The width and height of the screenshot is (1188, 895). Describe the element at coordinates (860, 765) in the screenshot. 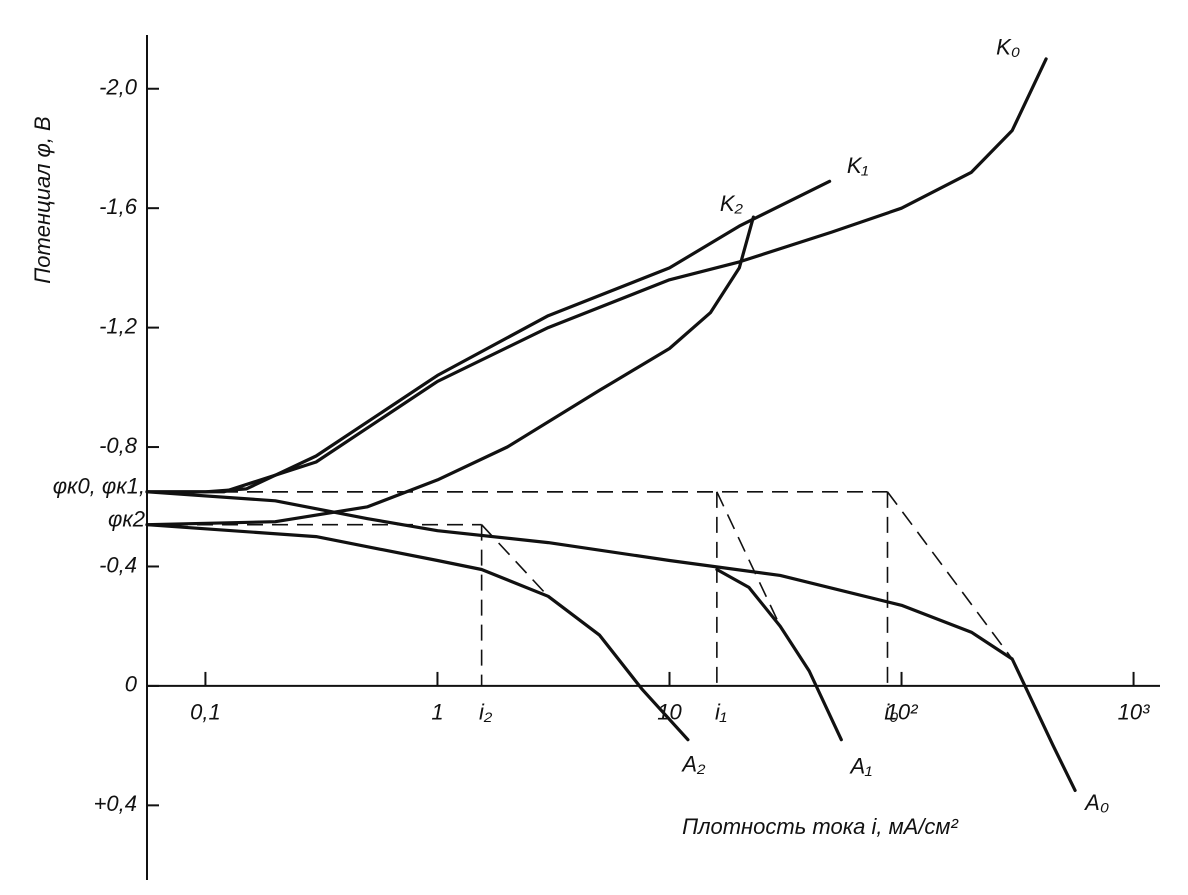

I see `curve-label: A₁` at that location.